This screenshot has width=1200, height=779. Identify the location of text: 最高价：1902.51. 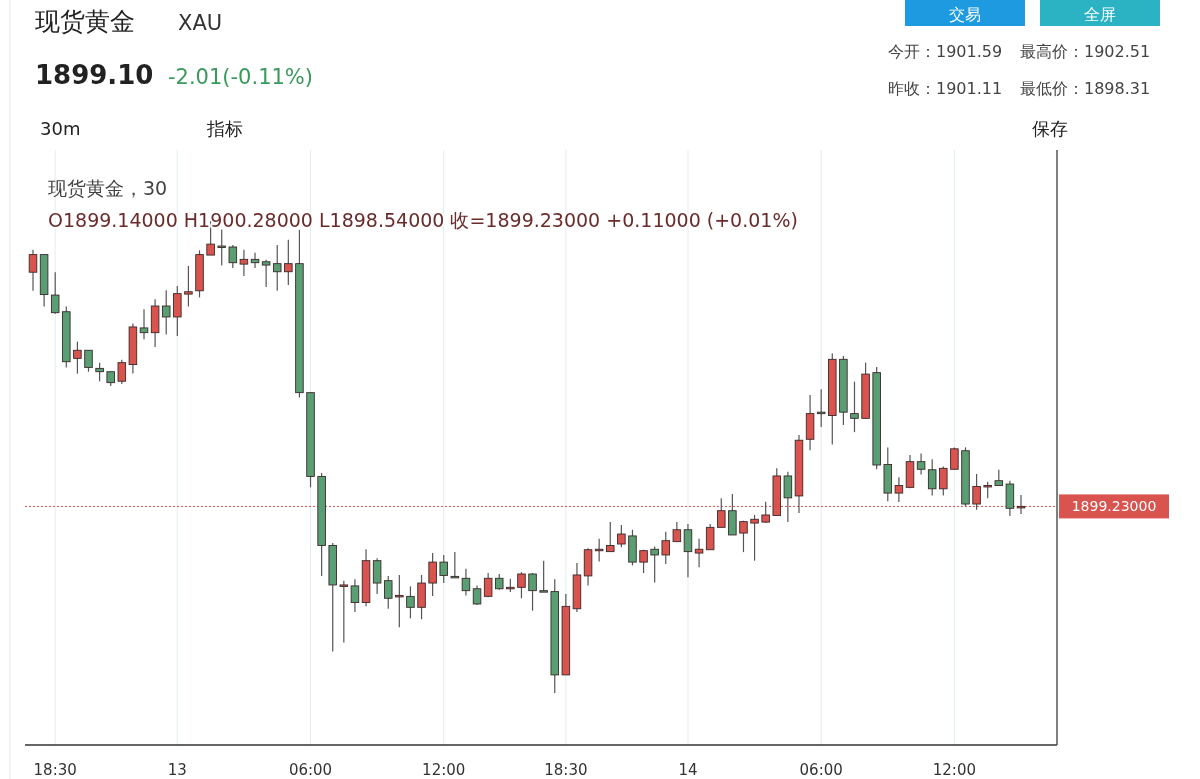
(1085, 51).